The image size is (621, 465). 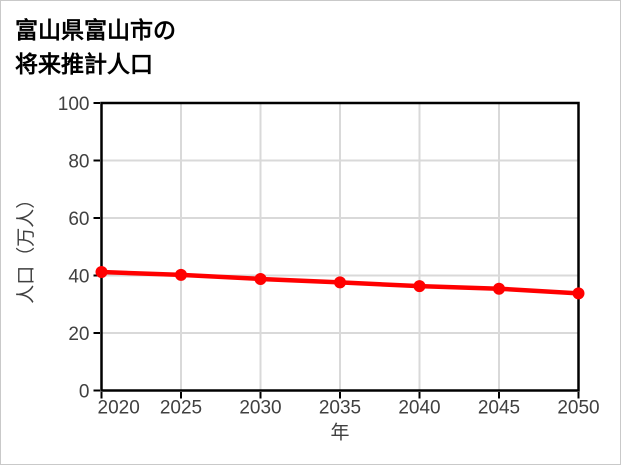 What do you see at coordinates (260, 408) in the screenshot?
I see `x-tick-label: 2030` at bounding box center [260, 408].